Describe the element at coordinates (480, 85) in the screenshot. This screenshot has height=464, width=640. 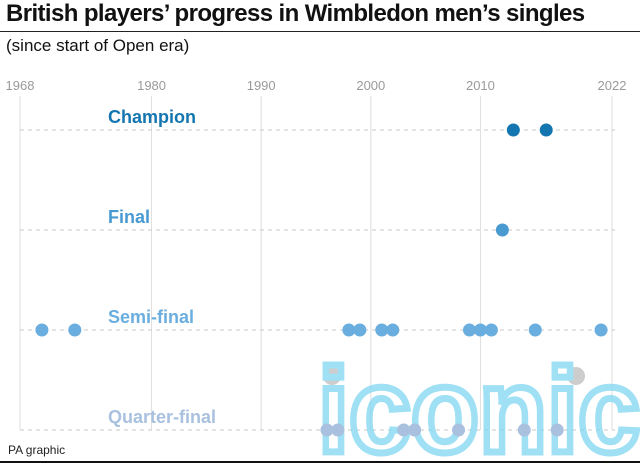
I see `x-tick-label: 2010` at that location.